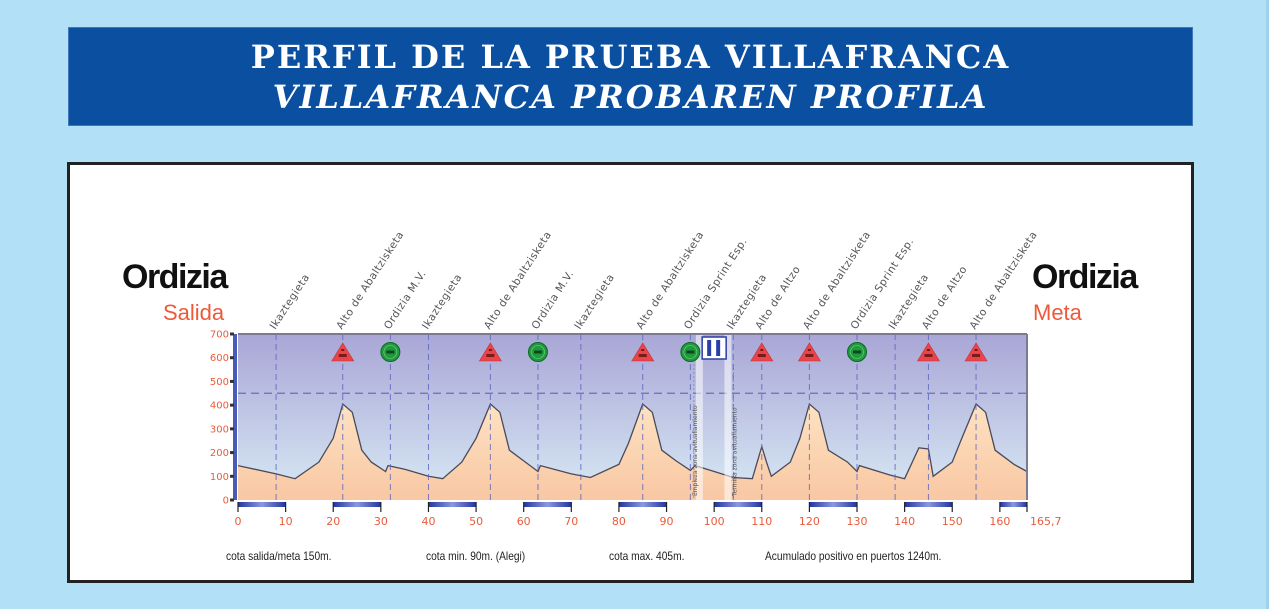 This screenshot has height=609, width=1269. Describe the element at coordinates (904, 521) in the screenshot. I see `x-tick-label: 140` at that location.